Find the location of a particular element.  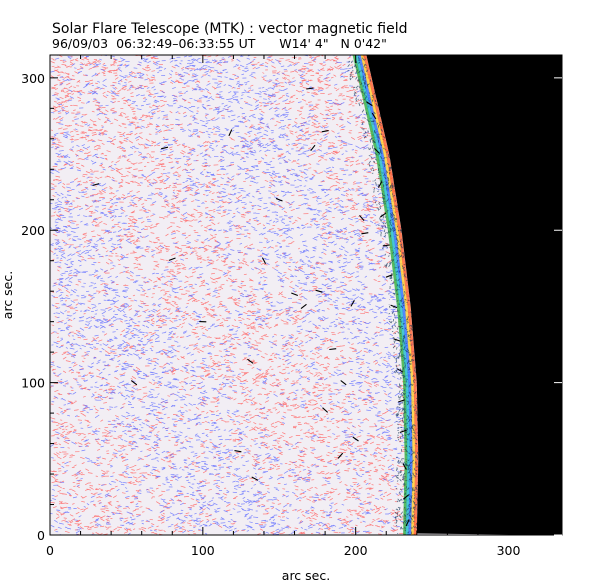

x-tick-label: 300 is located at coordinates (509, 550).